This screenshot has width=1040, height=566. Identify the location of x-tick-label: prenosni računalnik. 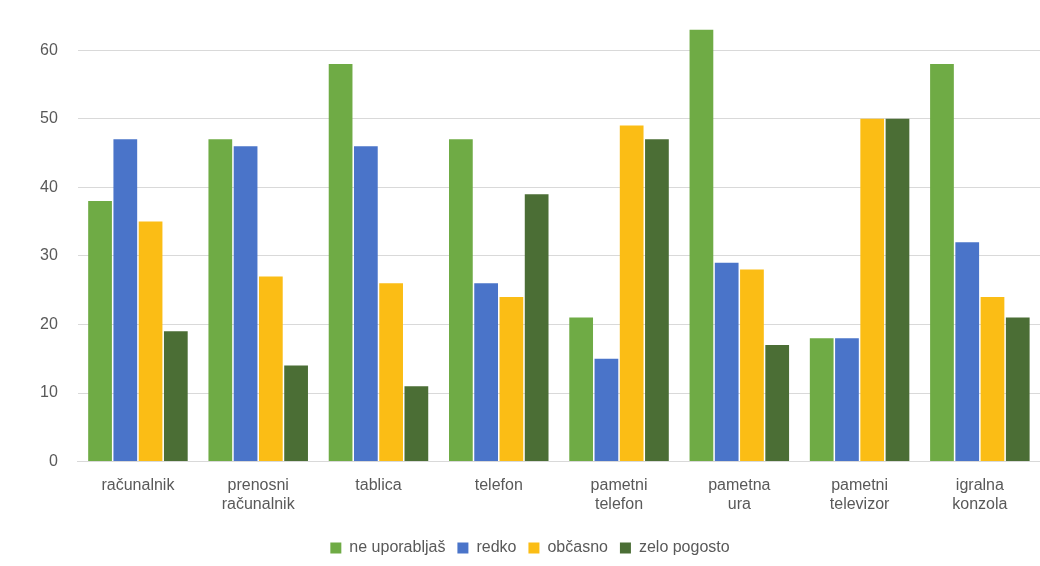
(258, 493).